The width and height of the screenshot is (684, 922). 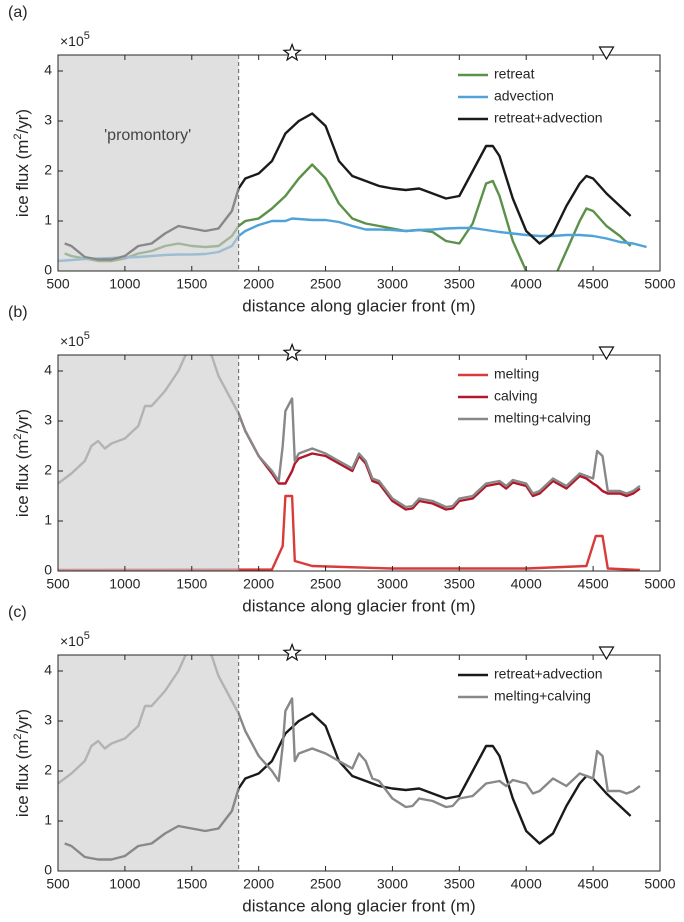 What do you see at coordinates (17, 612) in the screenshot?
I see `panel-label: (c)` at bounding box center [17, 612].